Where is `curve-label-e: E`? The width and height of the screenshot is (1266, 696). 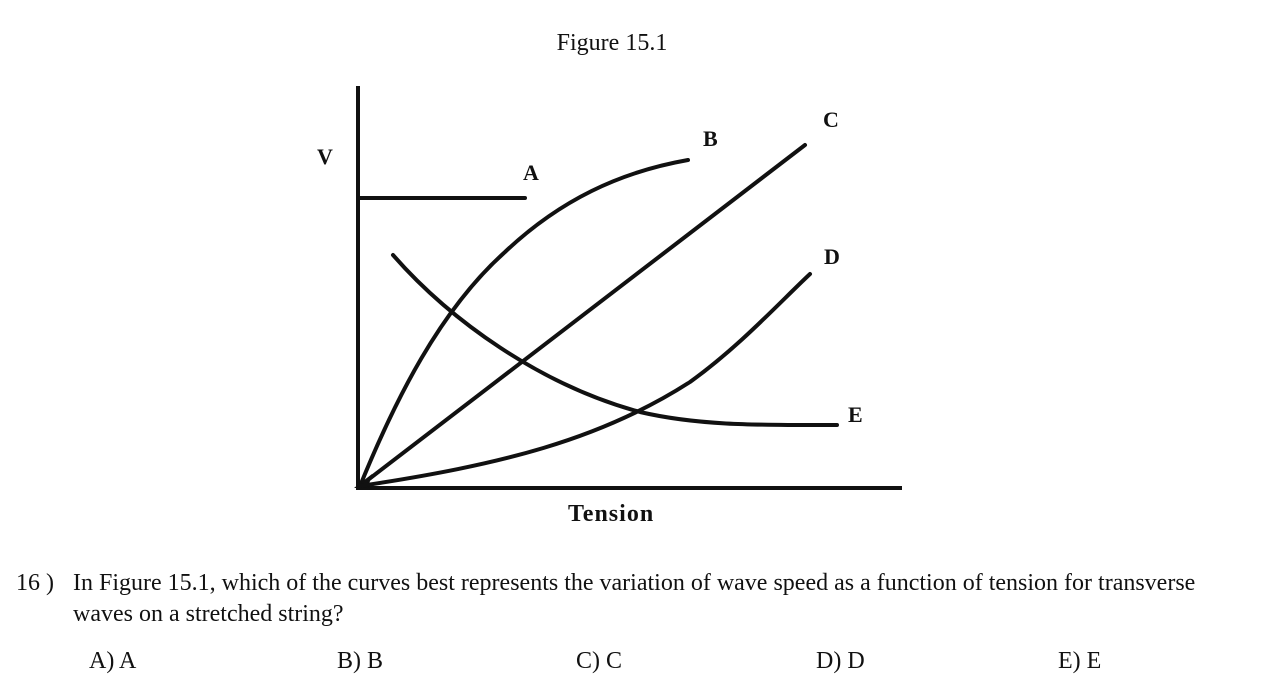 curve-label-e: E is located at coordinates (855, 414).